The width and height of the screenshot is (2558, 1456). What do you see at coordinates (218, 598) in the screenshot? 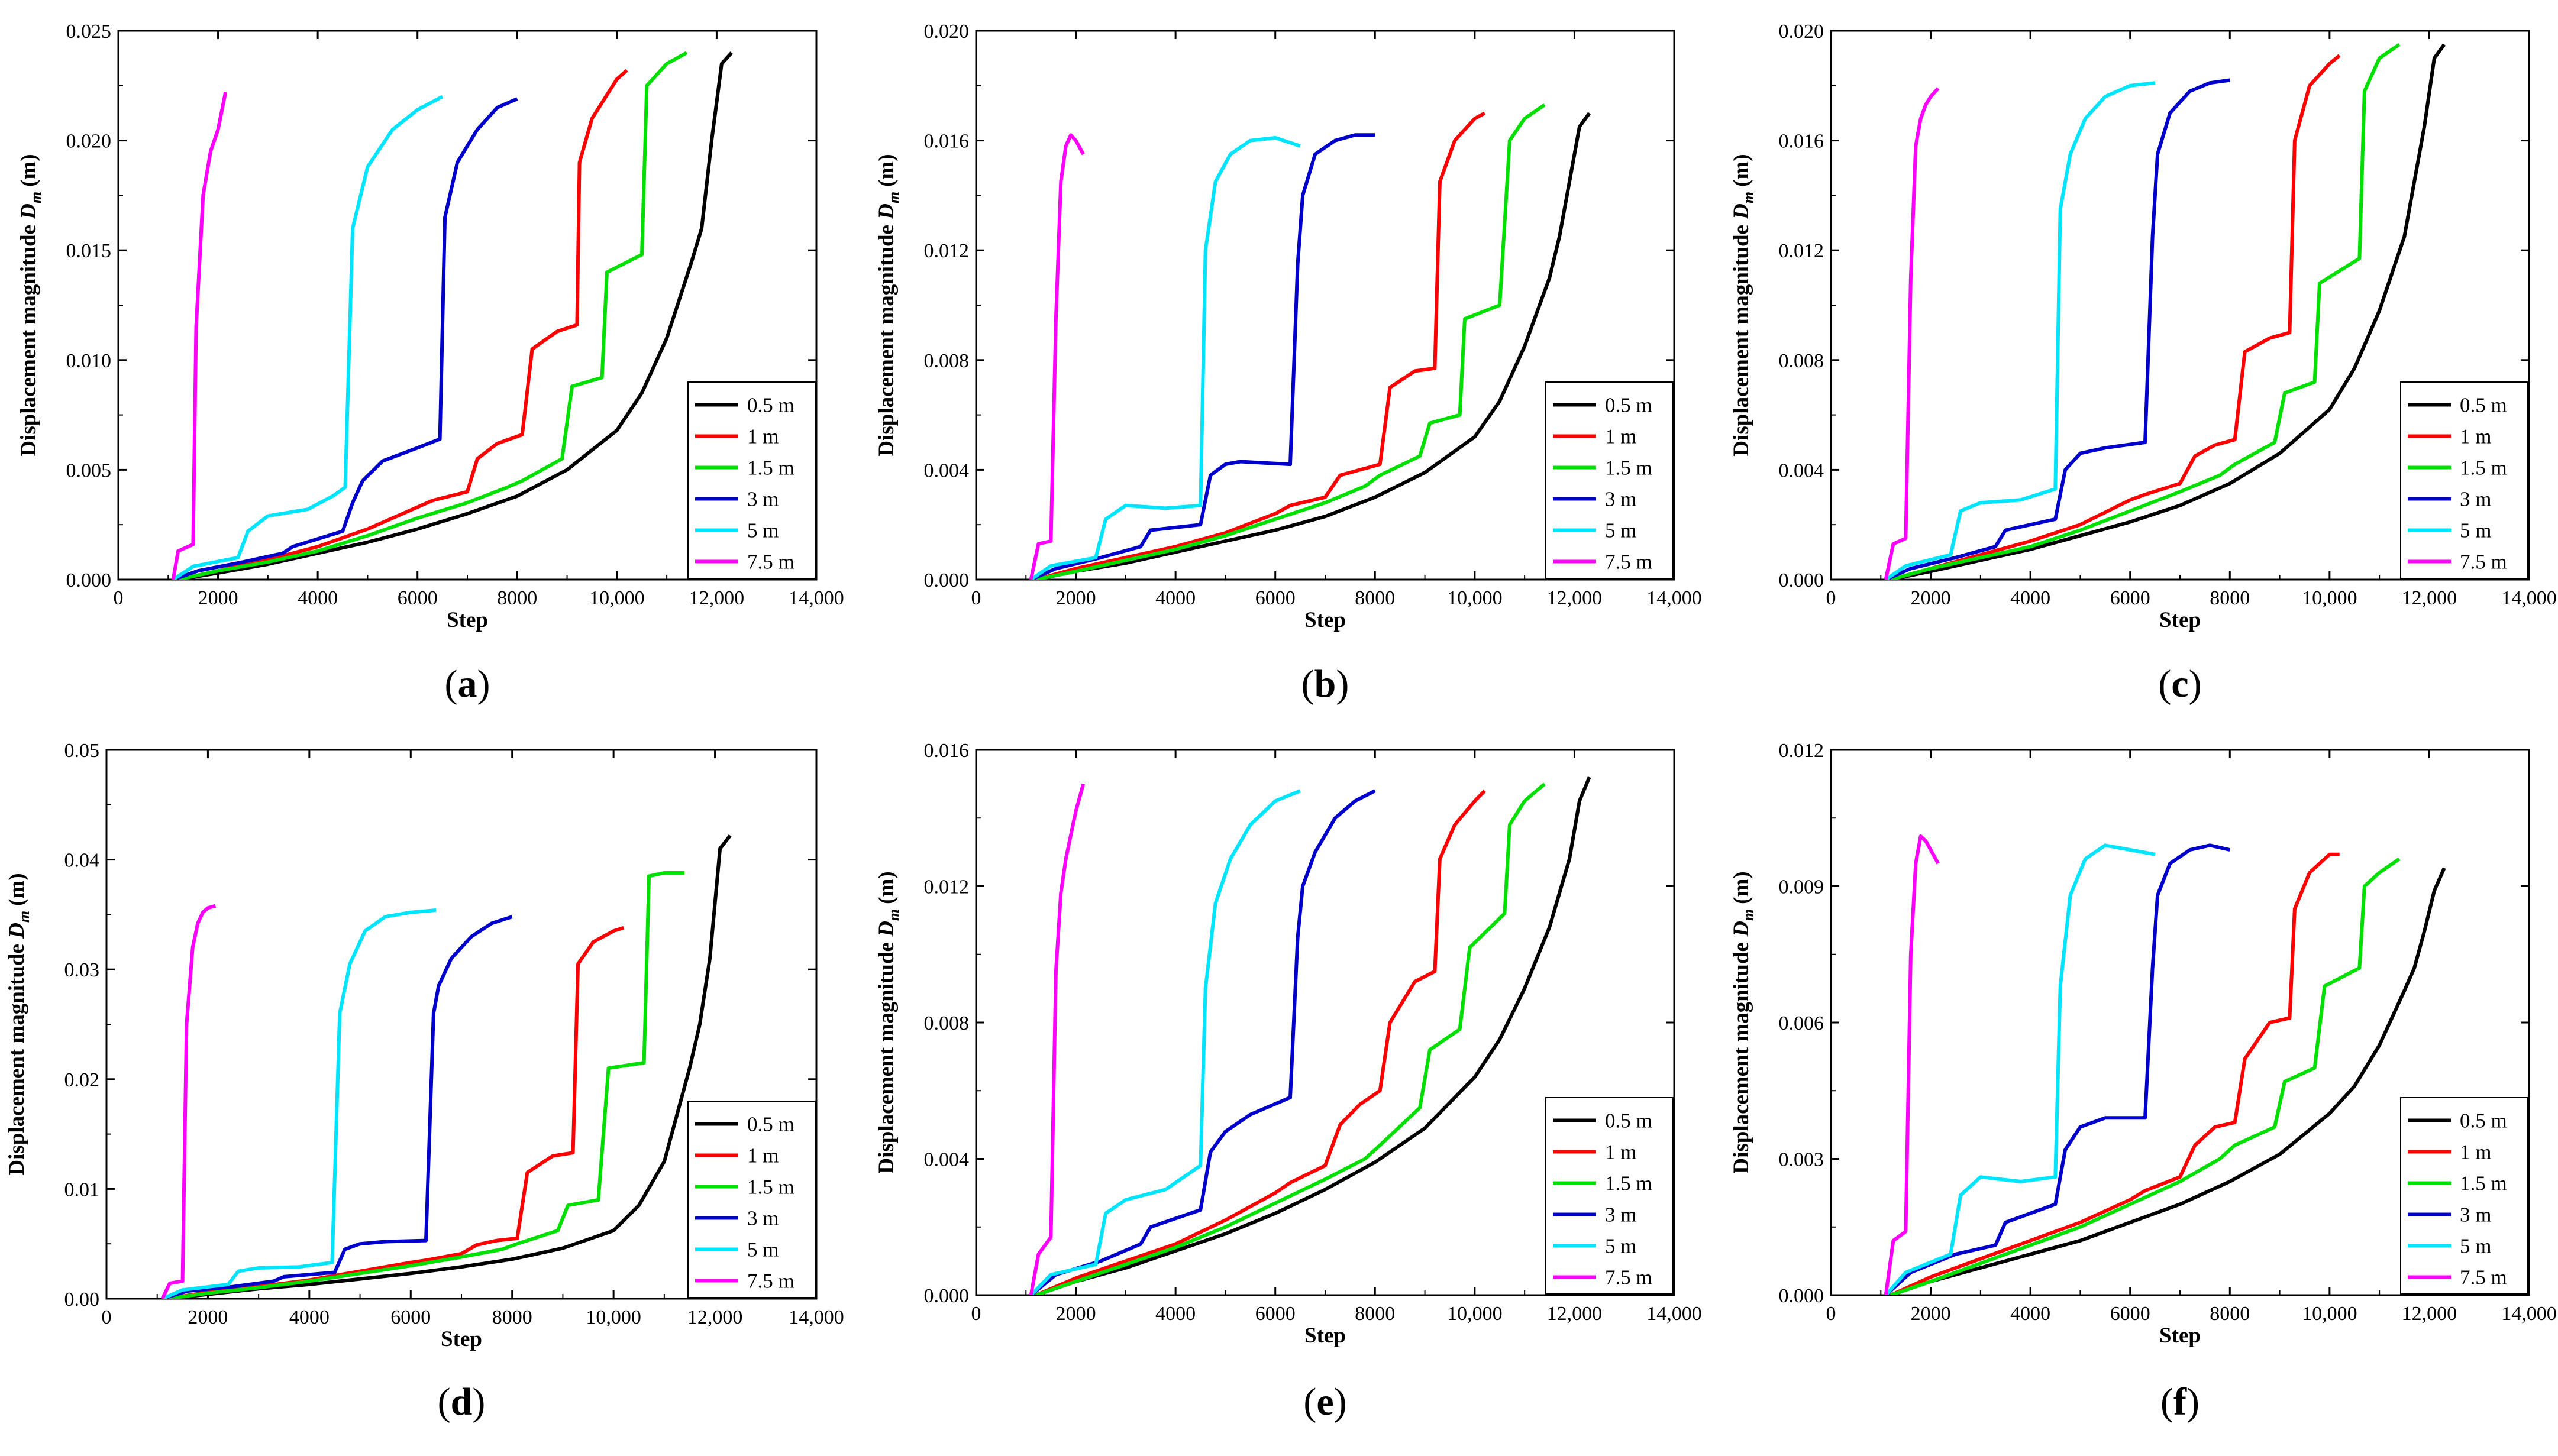
I see `x-tick-label: 2000` at bounding box center [218, 598].